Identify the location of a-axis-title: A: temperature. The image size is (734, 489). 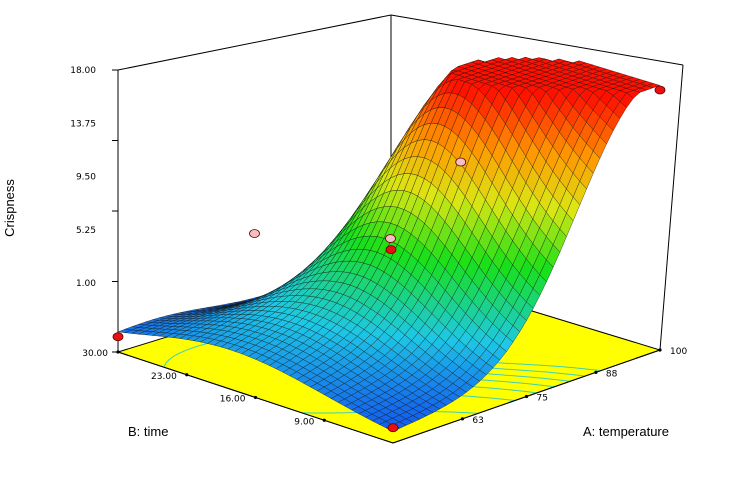
(626, 431).